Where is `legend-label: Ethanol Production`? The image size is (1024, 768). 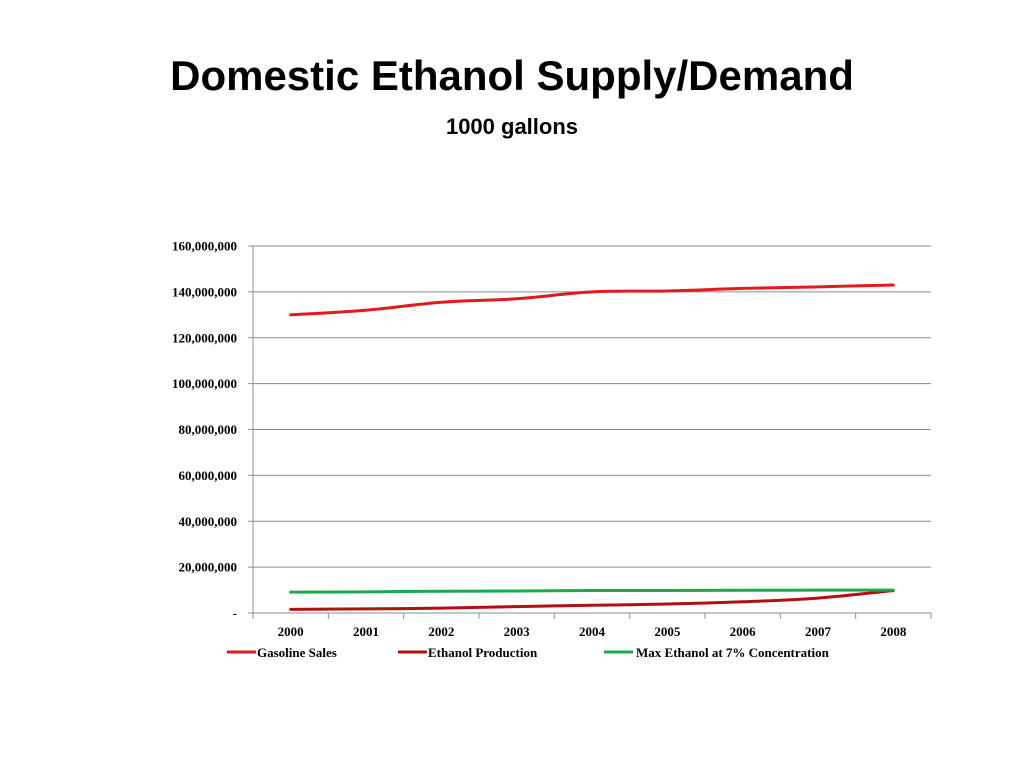 legend-label: Ethanol Production is located at coordinates (483, 652).